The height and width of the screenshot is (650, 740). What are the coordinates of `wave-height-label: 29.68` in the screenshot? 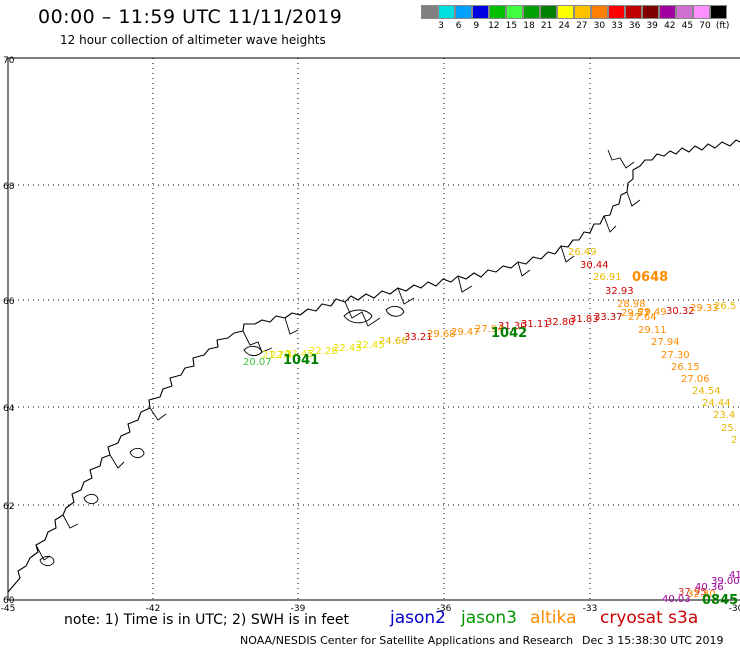 It's located at (441, 334).